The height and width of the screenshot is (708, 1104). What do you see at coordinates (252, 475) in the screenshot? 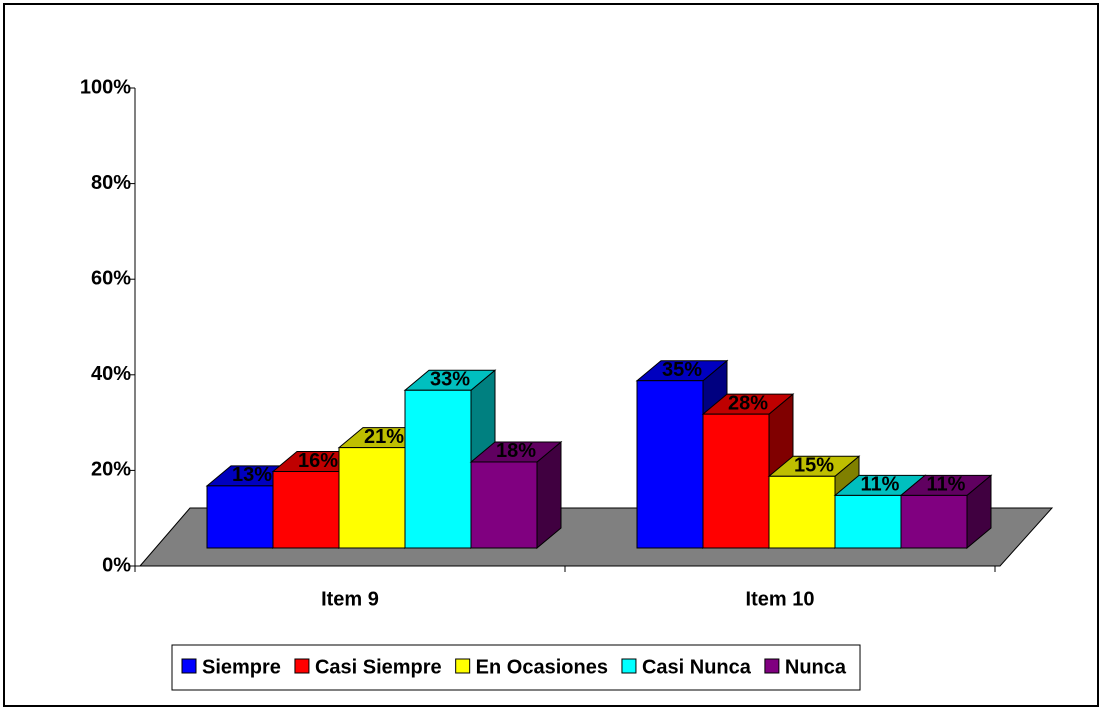
I see `data-label: 13%` at bounding box center [252, 475].